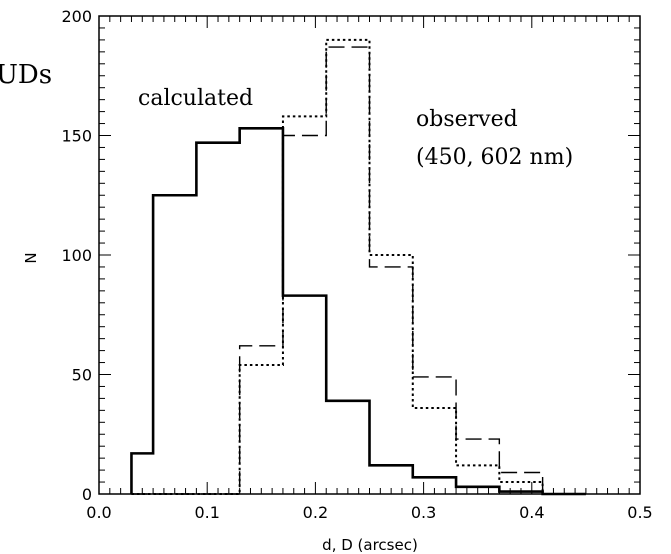 The image size is (671, 554). What do you see at coordinates (26, 75) in the screenshot?
I see `cropped-title-fragment: UDs` at bounding box center [26, 75].